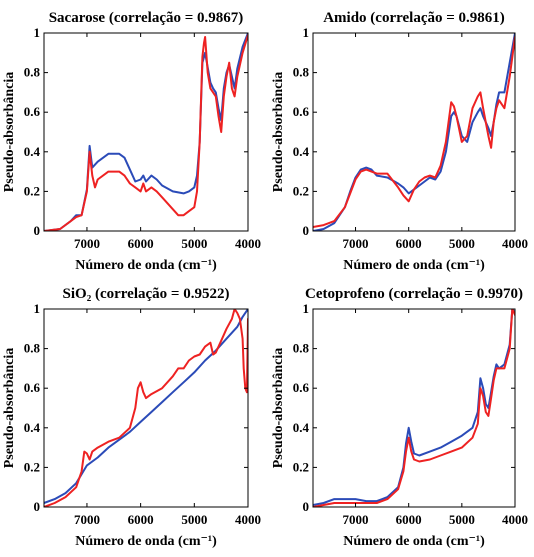 This screenshot has height=557, width=534. What do you see at coordinates (146, 294) in the screenshot?
I see `panel-title: SiO₂ (correlação = 0.9522)` at bounding box center [146, 294].